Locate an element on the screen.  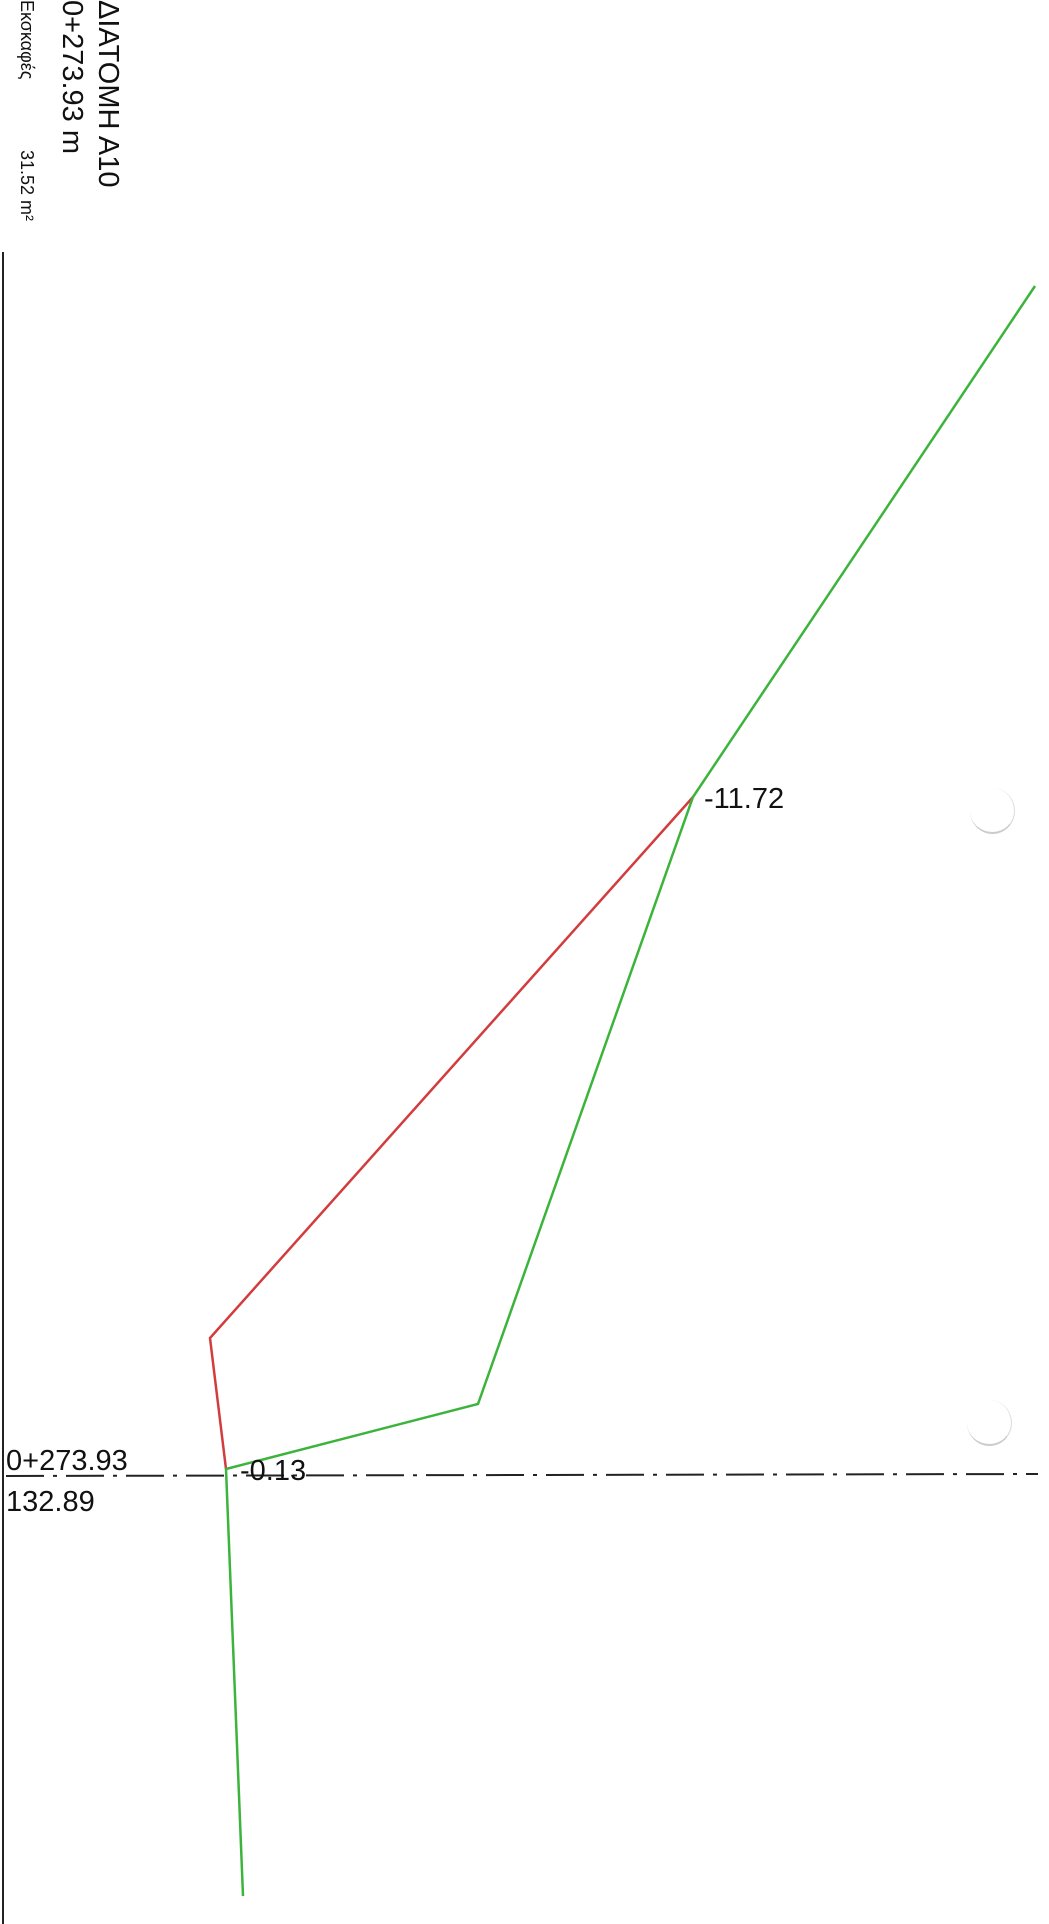
punch-hole-mark-lower is located at coordinates (989, 1423).